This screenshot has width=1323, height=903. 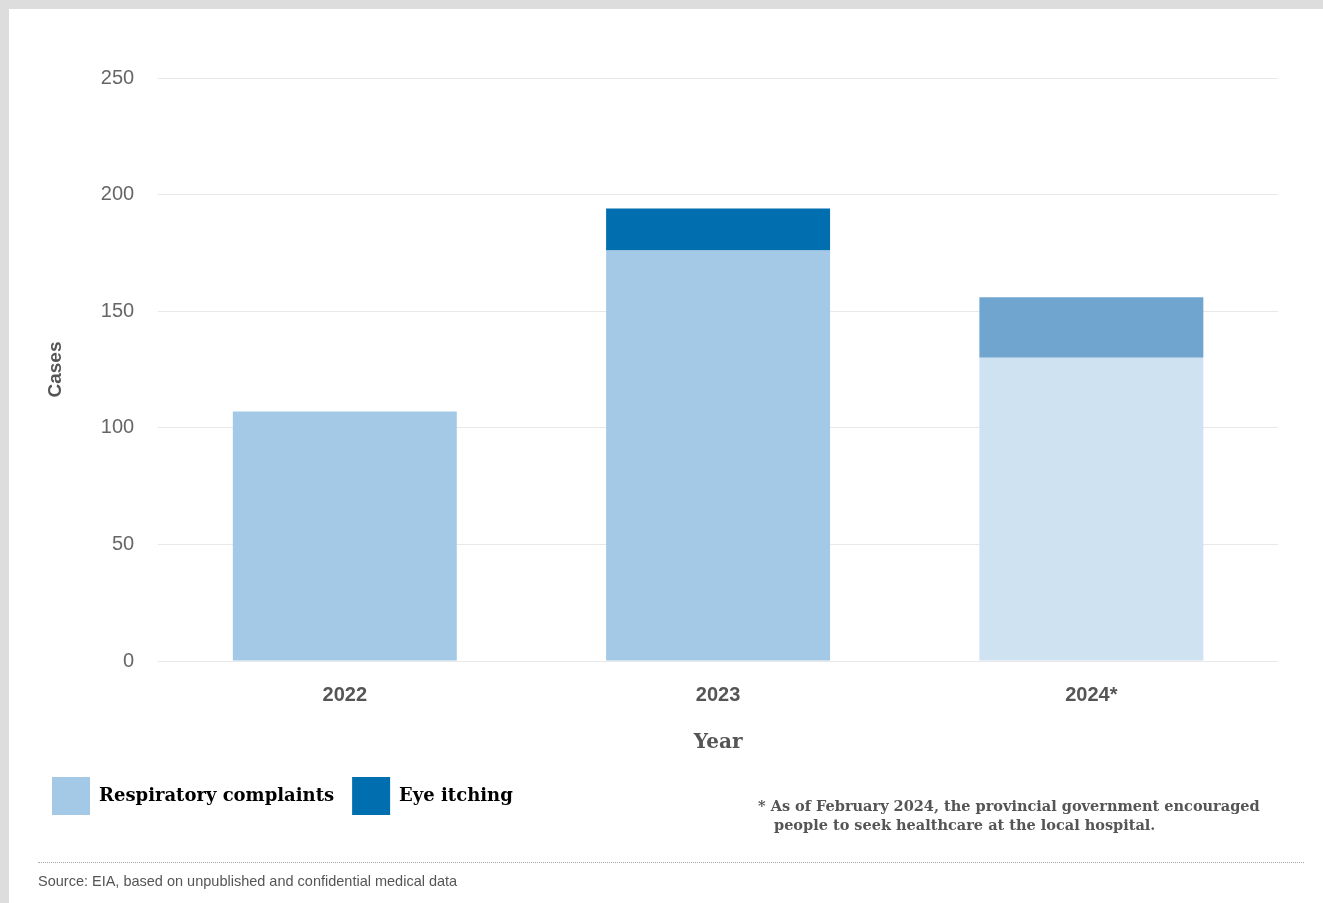 What do you see at coordinates (117, 76) in the screenshot?
I see `y-tick-label: 250` at bounding box center [117, 76].